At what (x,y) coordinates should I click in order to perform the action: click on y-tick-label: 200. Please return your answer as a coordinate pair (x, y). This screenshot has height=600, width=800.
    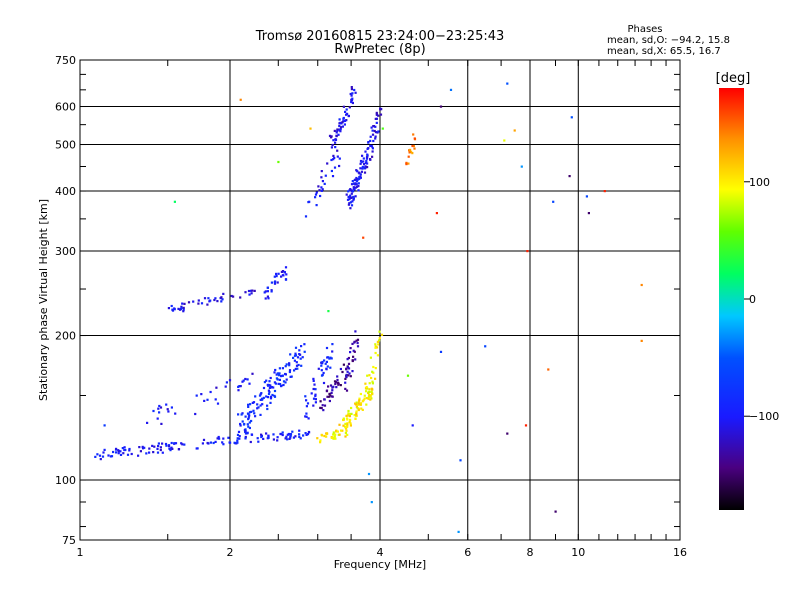
    Looking at the image, I should click on (65, 336).